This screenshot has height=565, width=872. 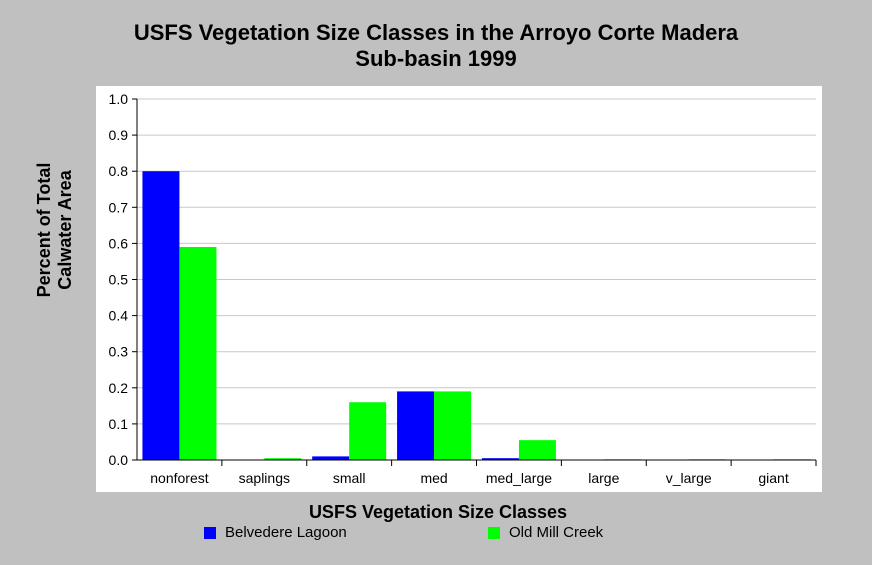 What do you see at coordinates (119, 388) in the screenshot?
I see `y-tick-label: 0.2` at bounding box center [119, 388].